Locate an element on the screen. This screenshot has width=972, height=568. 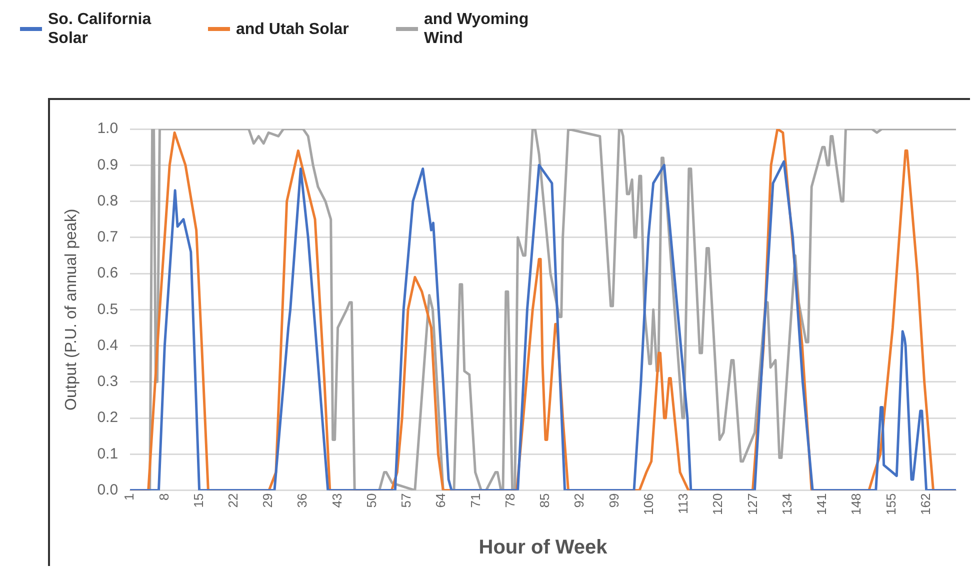
y-tick-label: 0.8 is located at coordinates (107, 201).